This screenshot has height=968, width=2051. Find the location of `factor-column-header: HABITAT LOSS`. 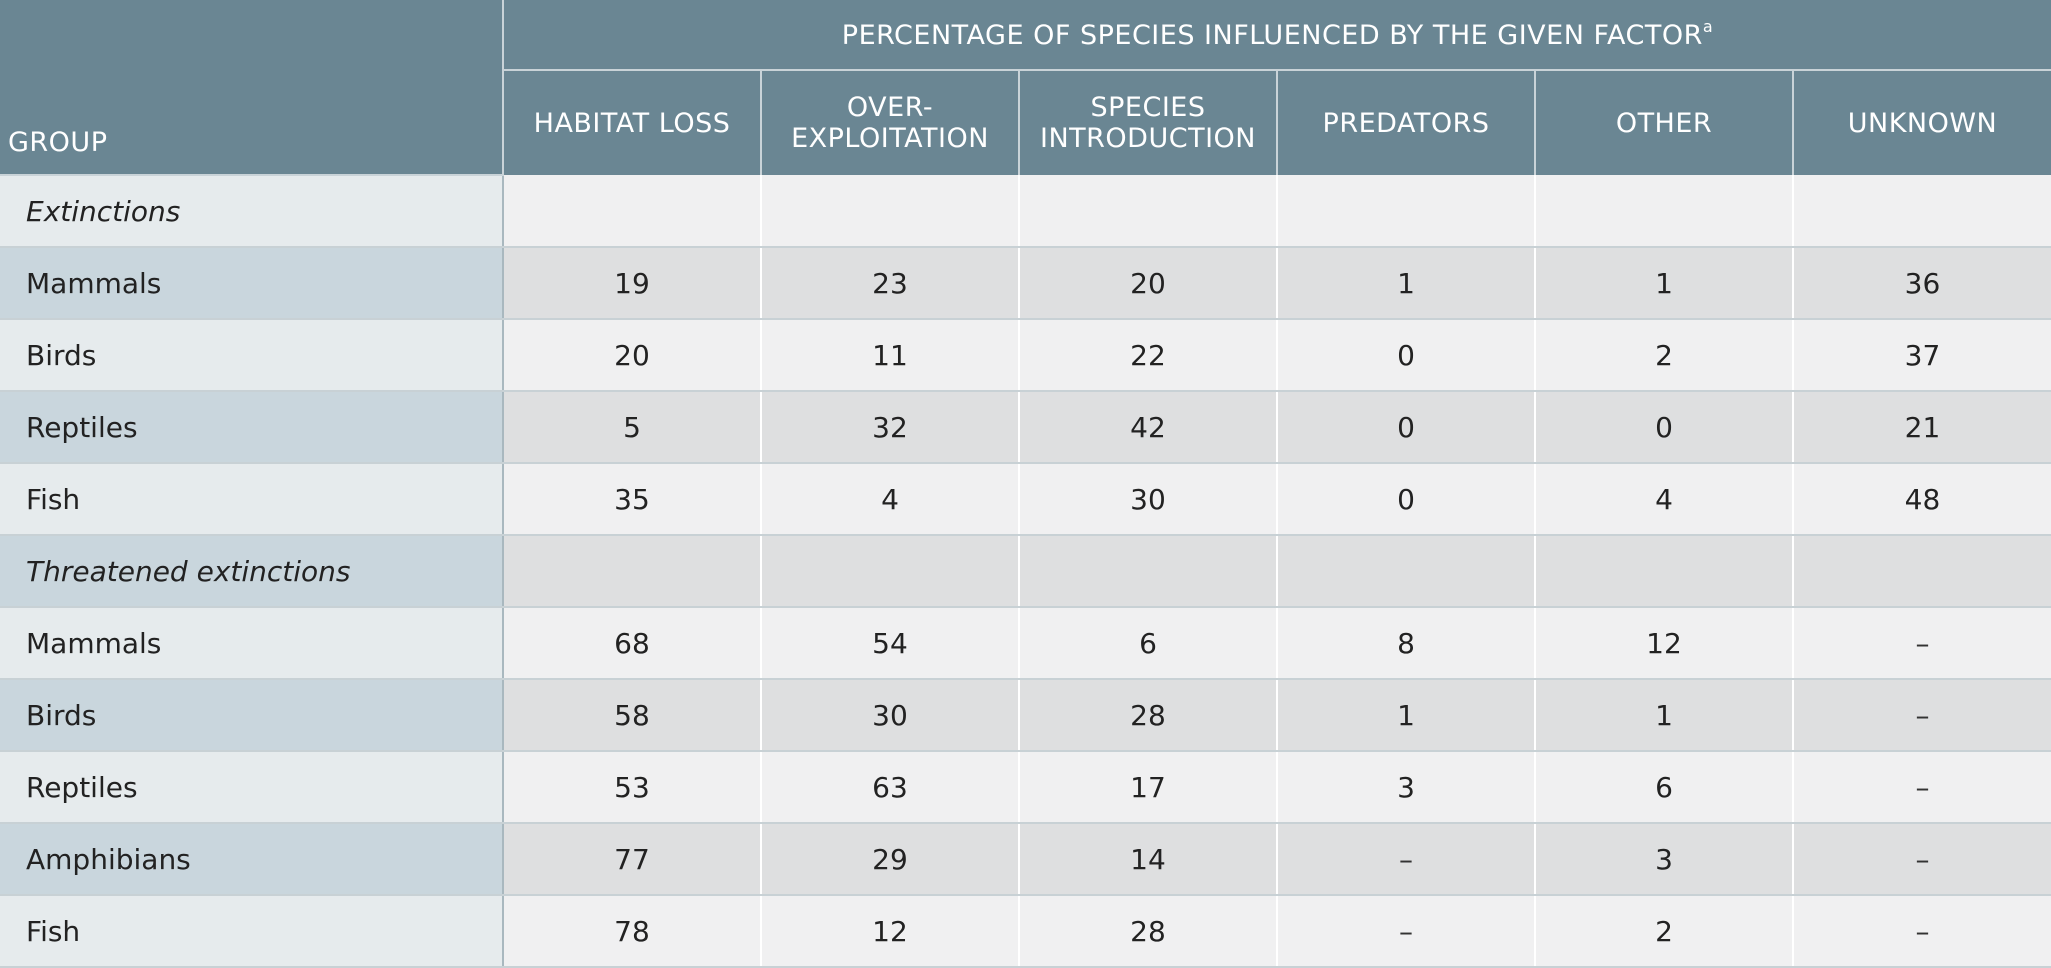

factor-column-header: HABITAT LOSS is located at coordinates (632, 122).